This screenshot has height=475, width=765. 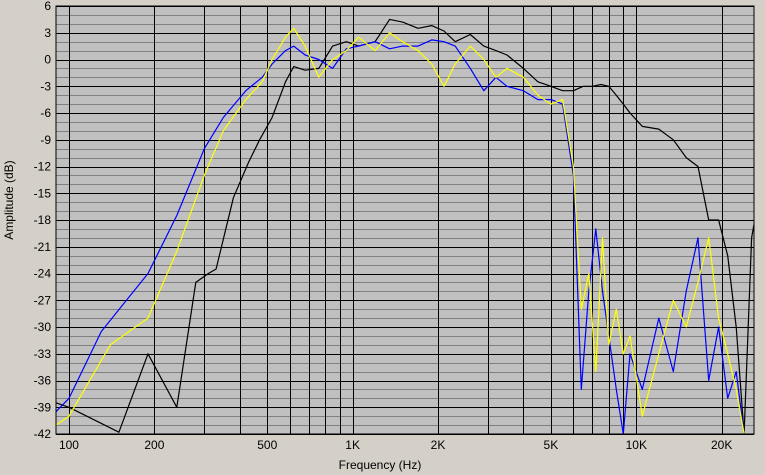 What do you see at coordinates (47, 6) in the screenshot?
I see `y-tick-label: 6` at bounding box center [47, 6].